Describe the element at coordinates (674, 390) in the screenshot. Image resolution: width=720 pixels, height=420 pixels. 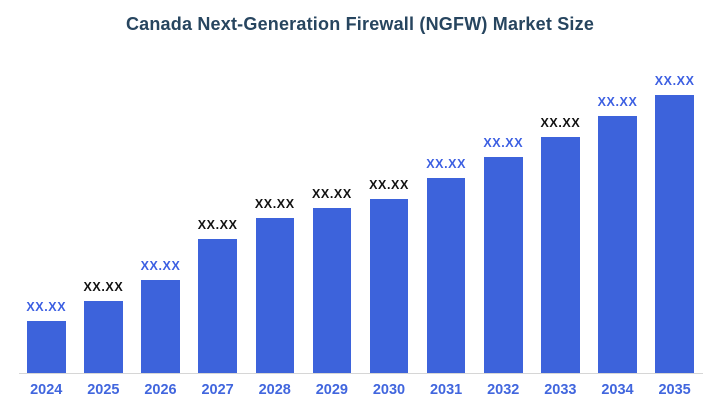
I see `year-label: 2035` at that location.